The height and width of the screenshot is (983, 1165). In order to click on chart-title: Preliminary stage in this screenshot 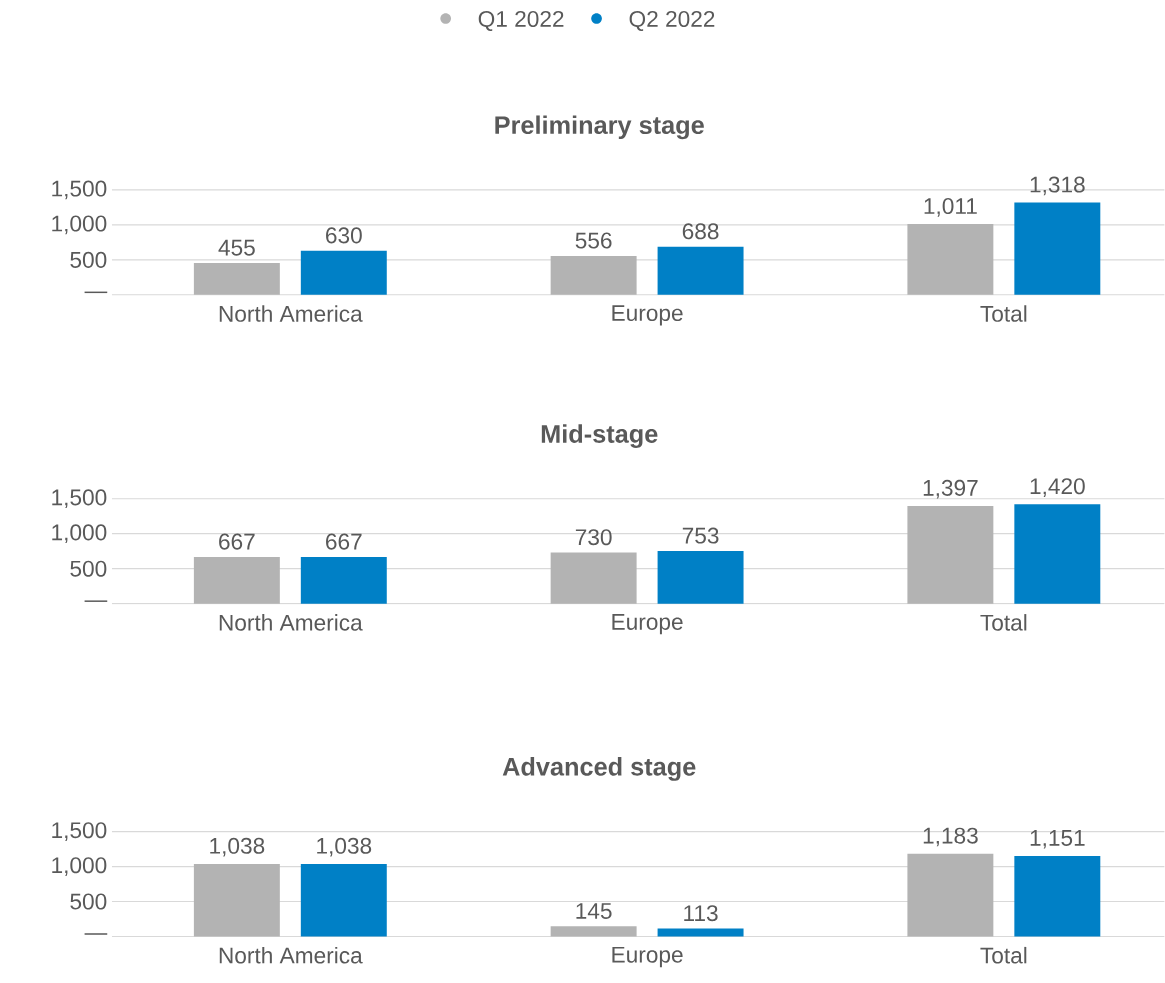, I will do `click(599, 127)`.